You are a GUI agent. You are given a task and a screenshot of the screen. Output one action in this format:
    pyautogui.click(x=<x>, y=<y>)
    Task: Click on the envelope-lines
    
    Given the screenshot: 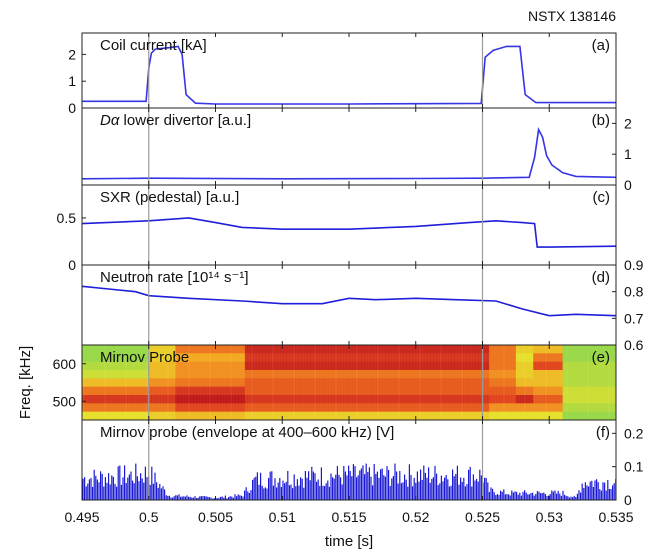 What is the action you would take?
    pyautogui.click(x=349, y=481)
    